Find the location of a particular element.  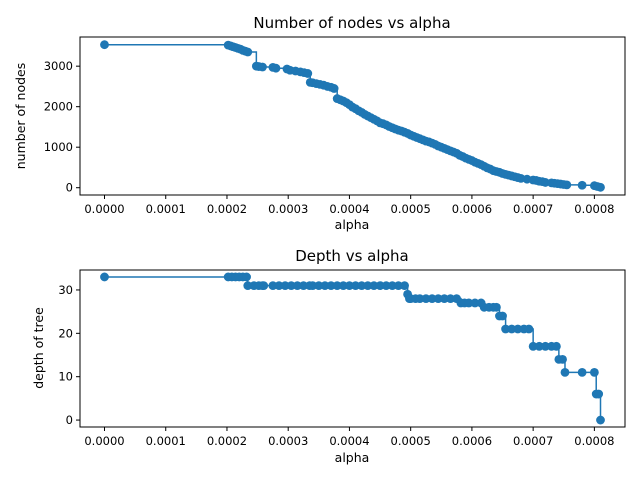

y-tick-label: 3000 is located at coordinates (58, 66).